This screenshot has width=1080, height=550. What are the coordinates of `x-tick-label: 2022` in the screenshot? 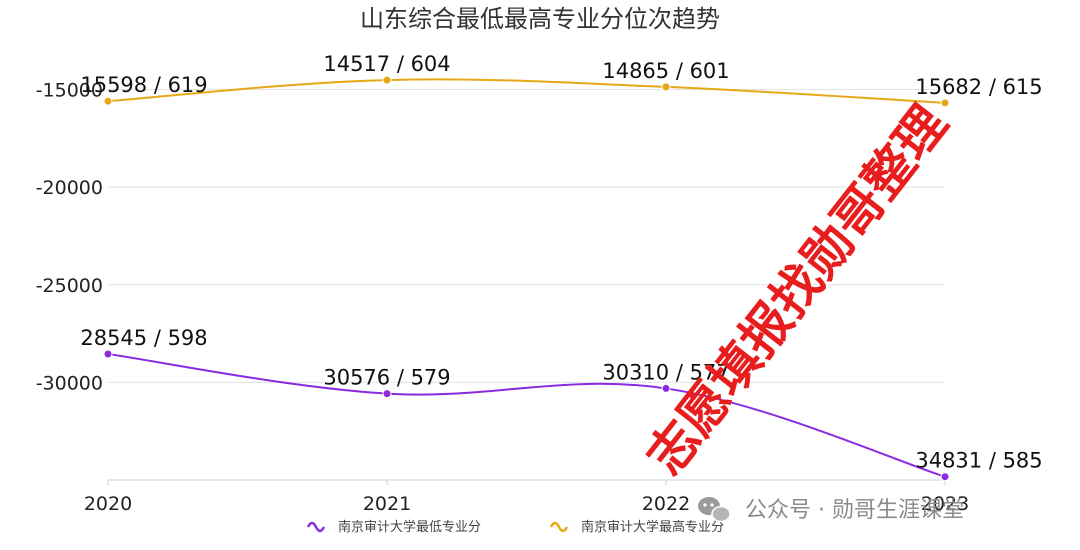 It's located at (666, 504).